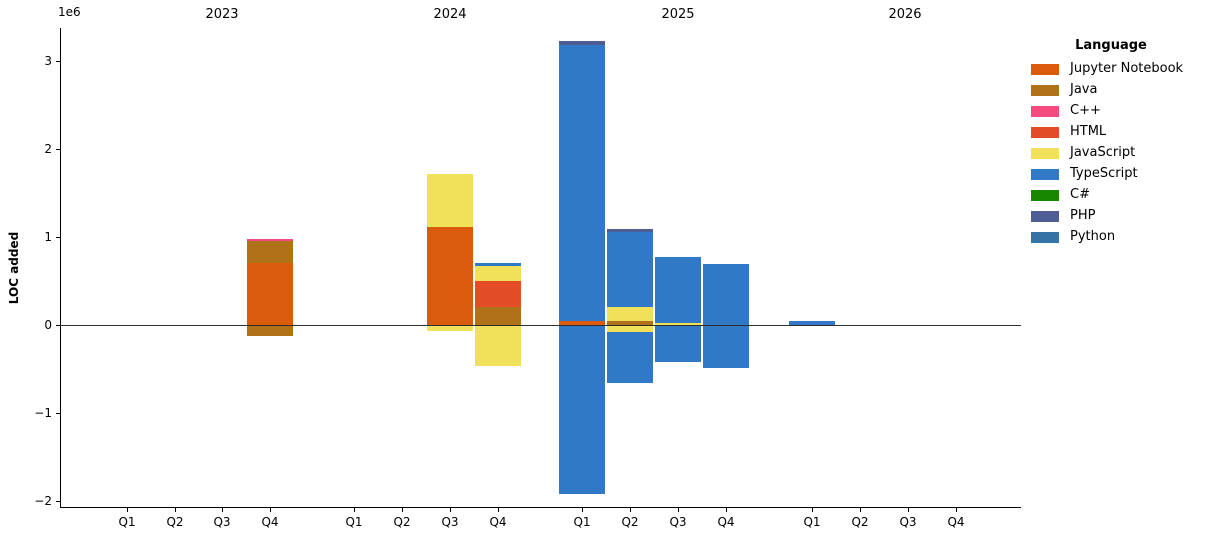 Image resolution: width=1207 pixels, height=542 pixels. What do you see at coordinates (1045, 216) in the screenshot?
I see `legend-color-swatch-php` at bounding box center [1045, 216].